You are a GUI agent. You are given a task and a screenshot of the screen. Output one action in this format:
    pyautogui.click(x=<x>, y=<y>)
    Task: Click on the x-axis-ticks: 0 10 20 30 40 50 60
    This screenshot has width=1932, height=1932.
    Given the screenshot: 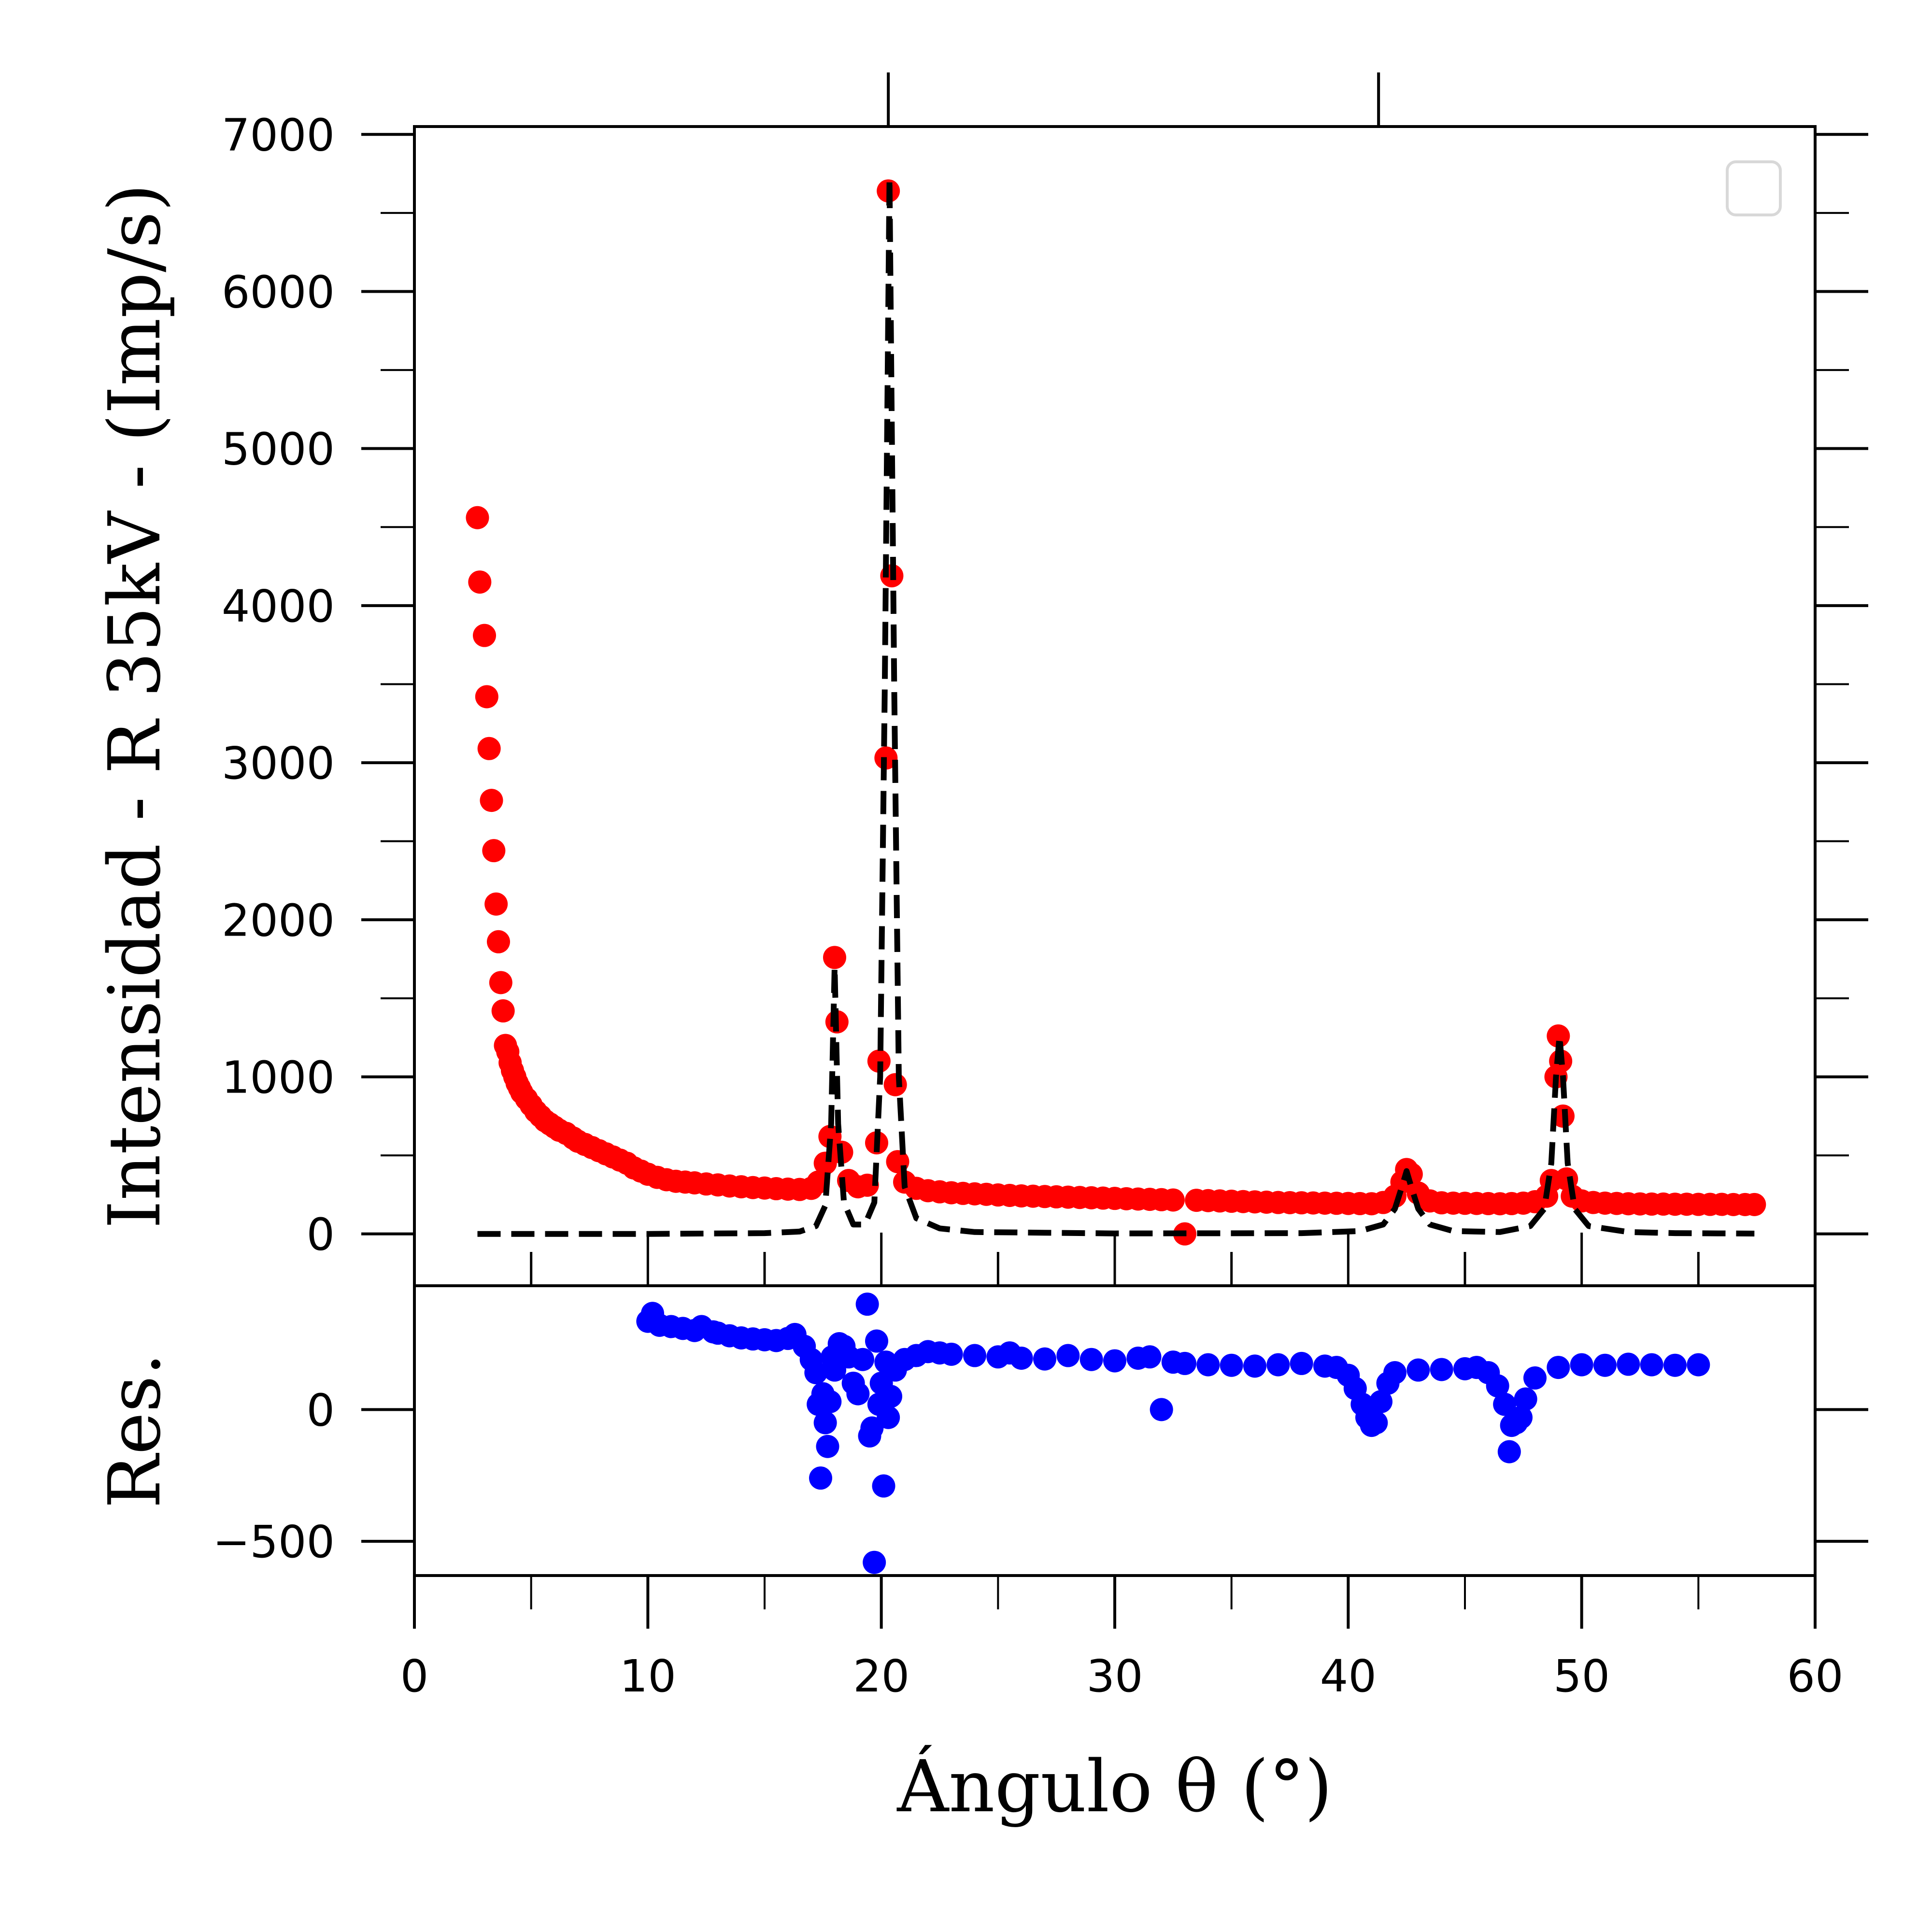 What is the action you would take?
    pyautogui.click(x=1122, y=1639)
    